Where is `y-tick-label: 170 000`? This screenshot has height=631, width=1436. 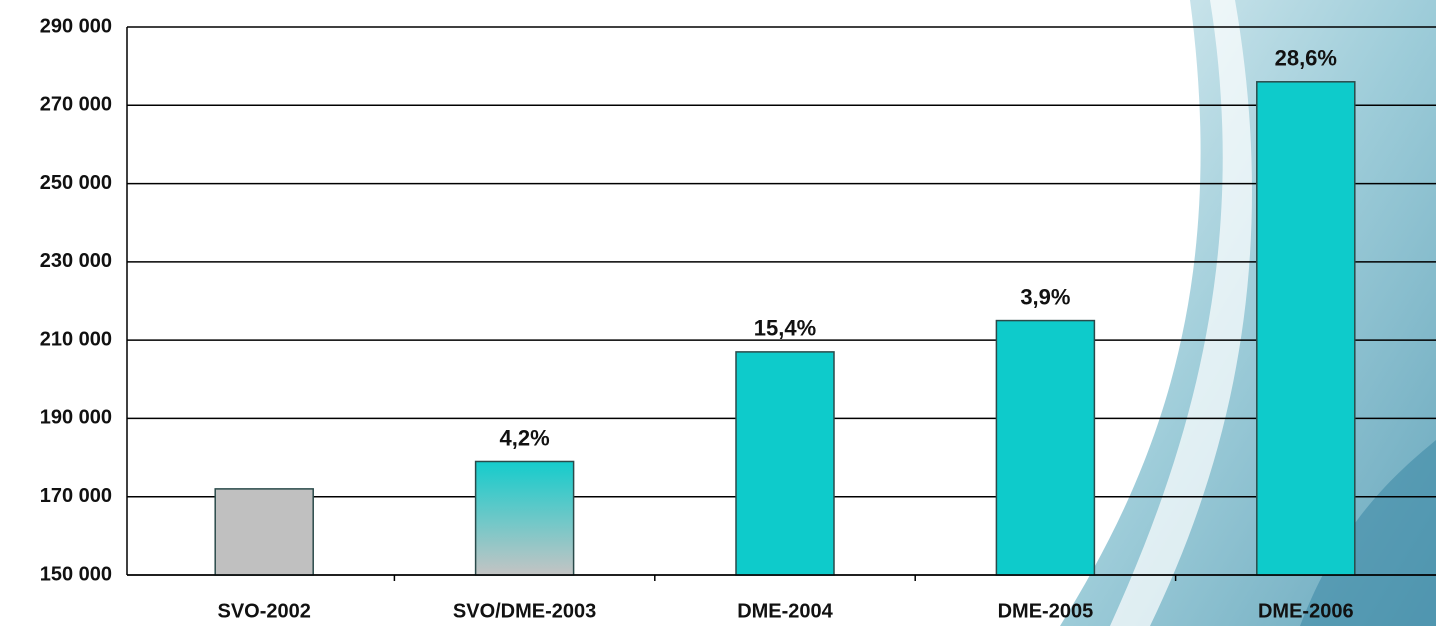 y-tick-label: 170 000 is located at coordinates (76, 496).